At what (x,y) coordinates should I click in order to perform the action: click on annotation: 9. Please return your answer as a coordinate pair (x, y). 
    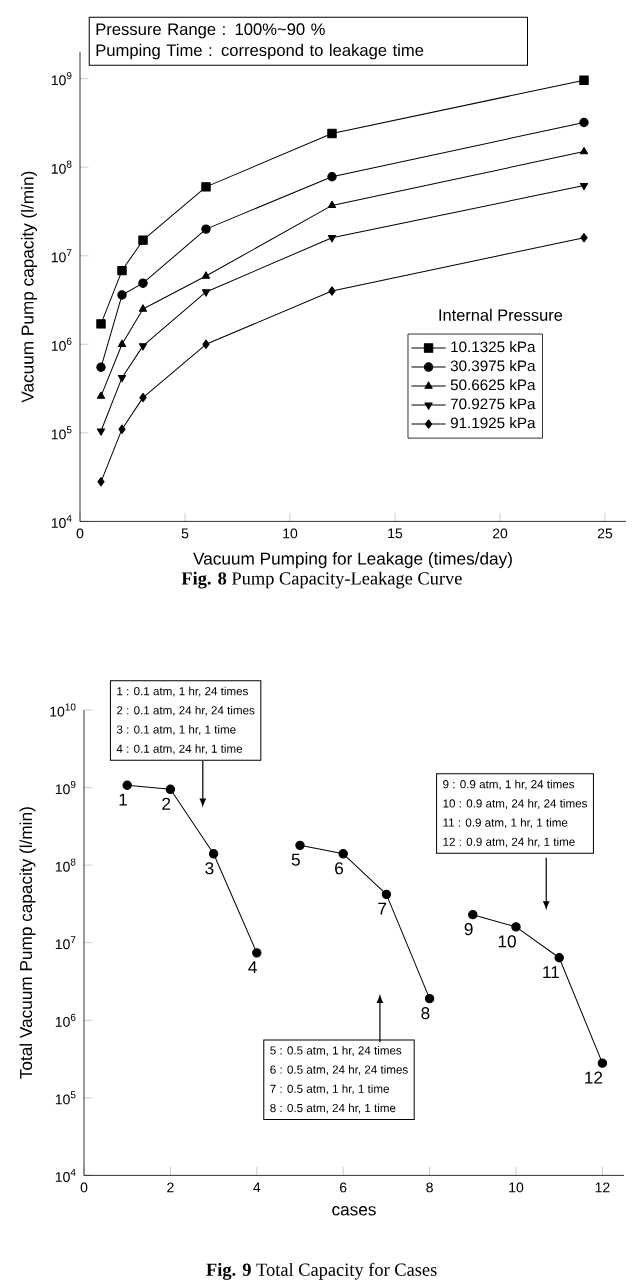
    Looking at the image, I should click on (468, 929).